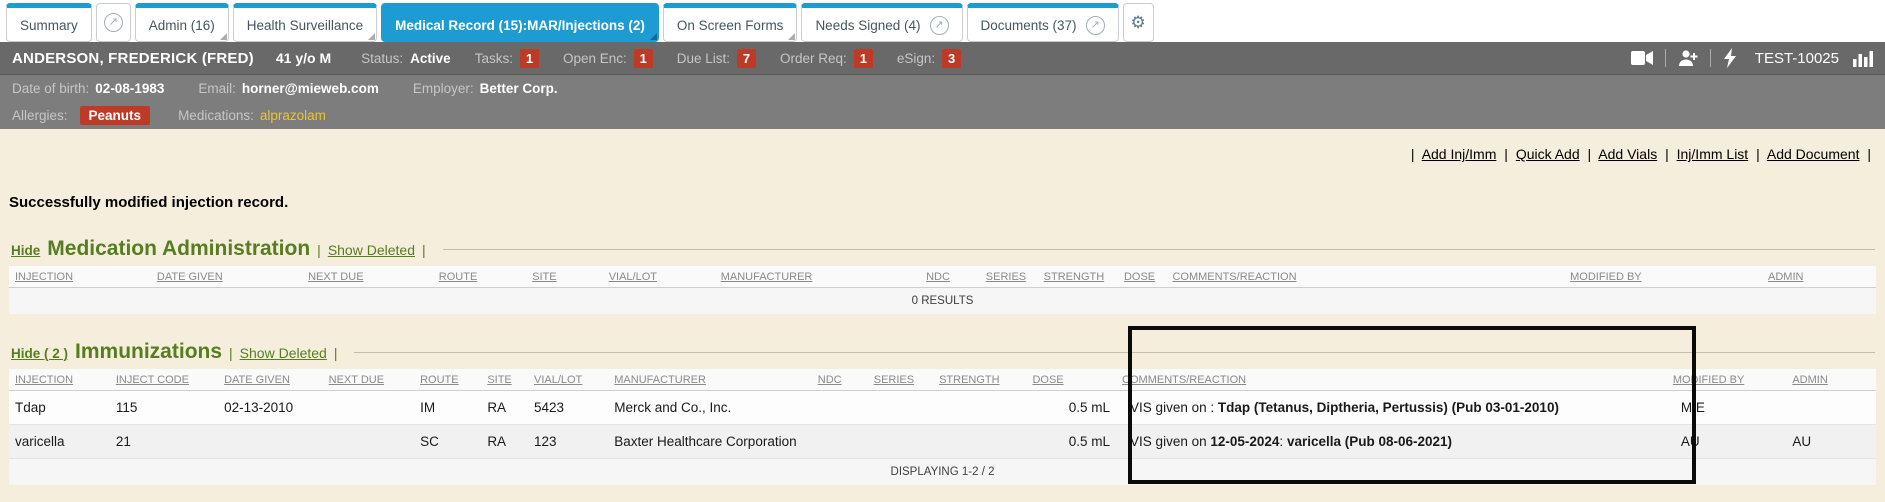  What do you see at coordinates (115, 115) in the screenshot?
I see `allergy-badge: Peanuts` at bounding box center [115, 115].